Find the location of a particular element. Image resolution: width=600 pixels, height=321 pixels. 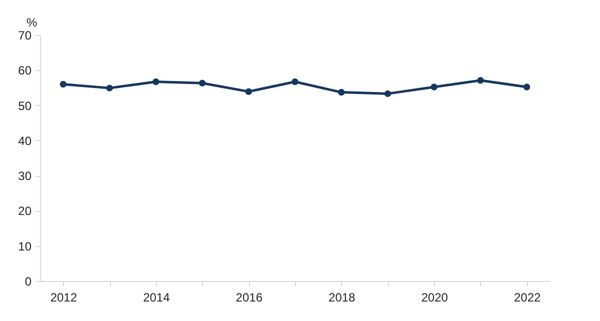

x-tick-label: 2012 is located at coordinates (64, 297).